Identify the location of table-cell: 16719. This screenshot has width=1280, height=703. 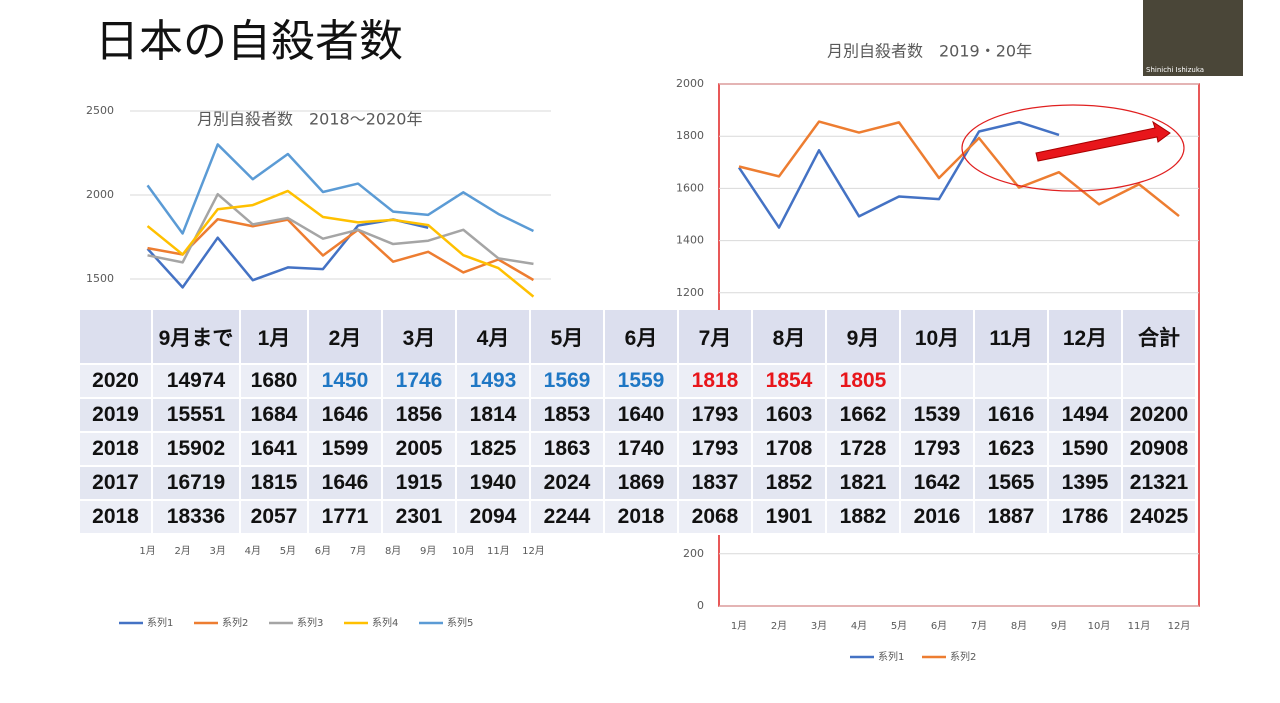
(197, 484).